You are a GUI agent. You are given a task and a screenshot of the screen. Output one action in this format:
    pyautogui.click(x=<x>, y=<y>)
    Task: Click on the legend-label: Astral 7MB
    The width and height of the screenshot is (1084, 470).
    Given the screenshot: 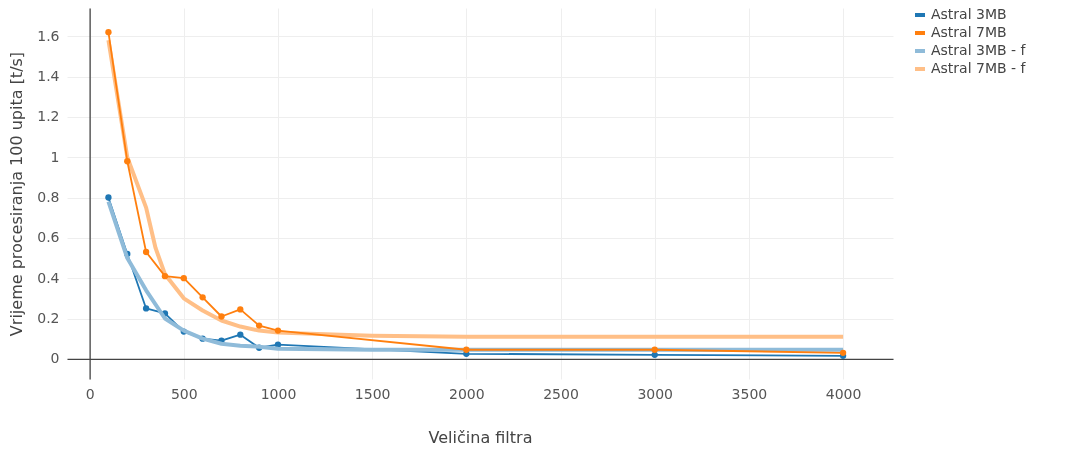 What is the action you would take?
    pyautogui.click(x=969, y=32)
    